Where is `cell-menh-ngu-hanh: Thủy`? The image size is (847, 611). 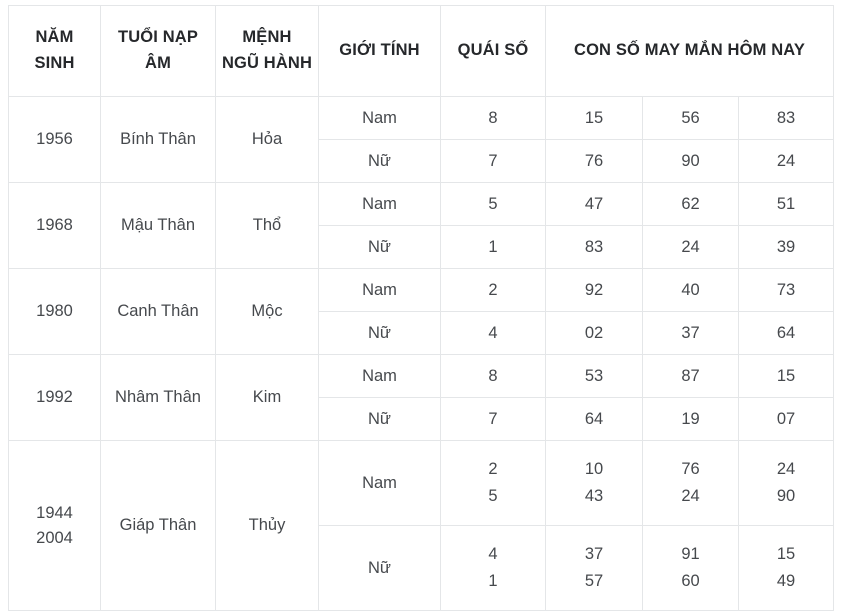
cell-menh-ngu-hanh: Thủy is located at coordinates (267, 525).